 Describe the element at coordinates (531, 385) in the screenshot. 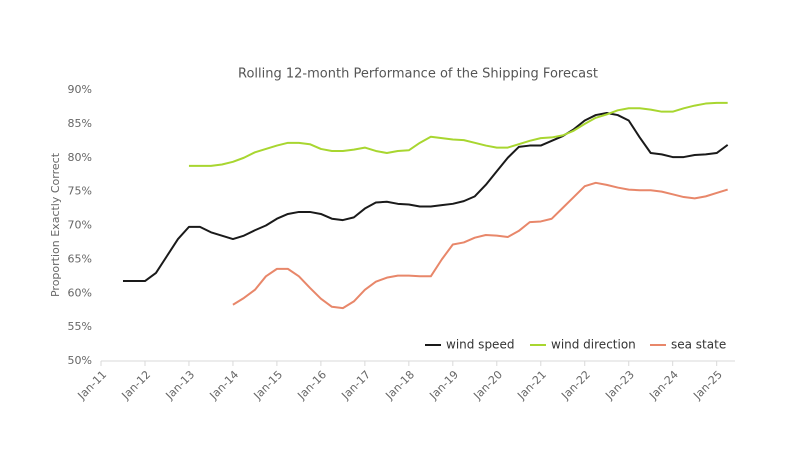

I see `x-tick-label: Jan-21` at that location.